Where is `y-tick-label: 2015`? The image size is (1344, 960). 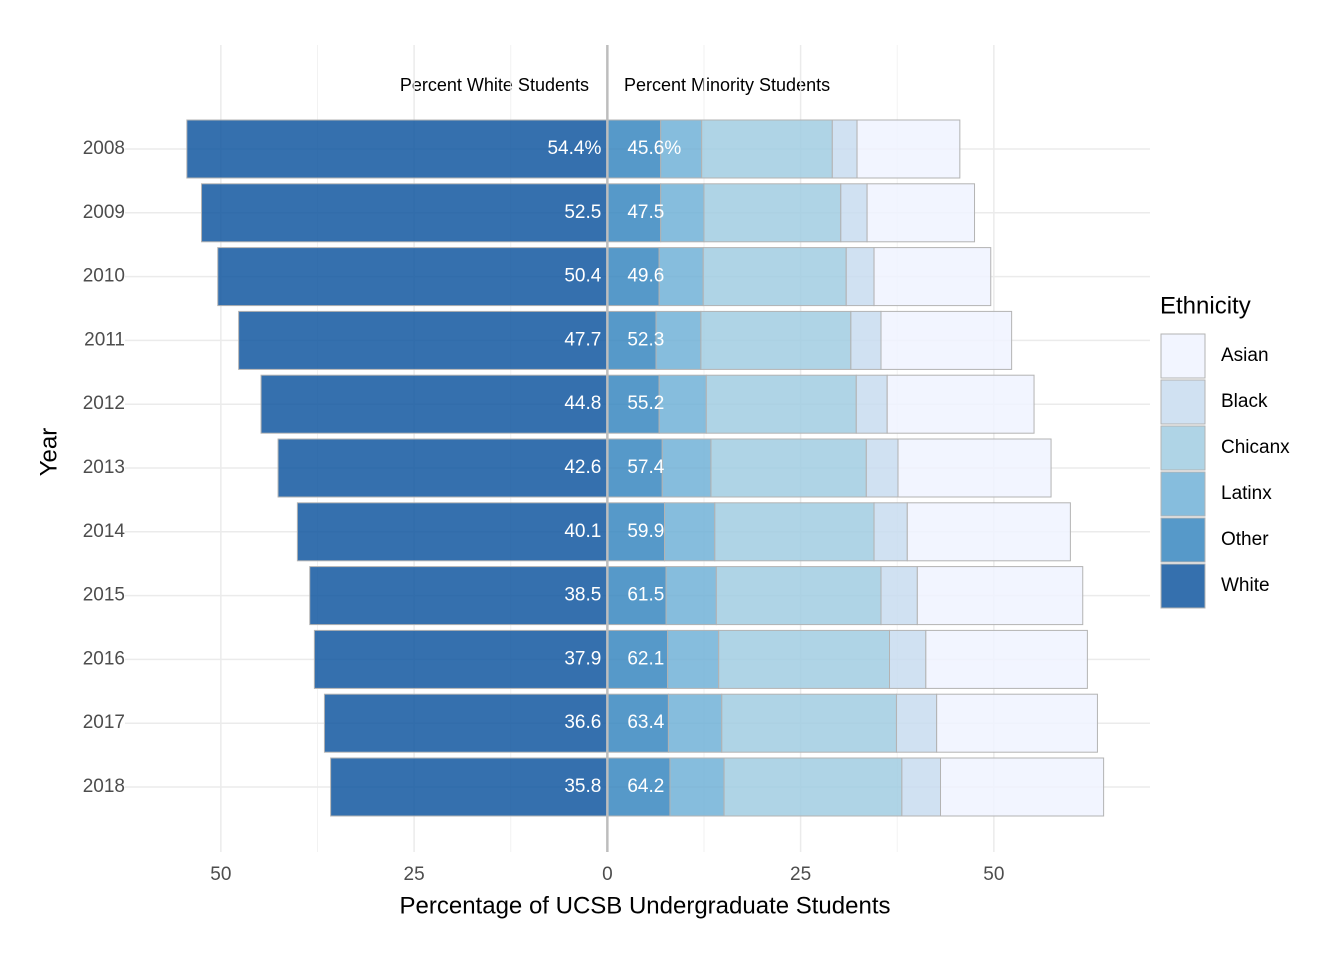 y-tick-label: 2015 is located at coordinates (104, 595).